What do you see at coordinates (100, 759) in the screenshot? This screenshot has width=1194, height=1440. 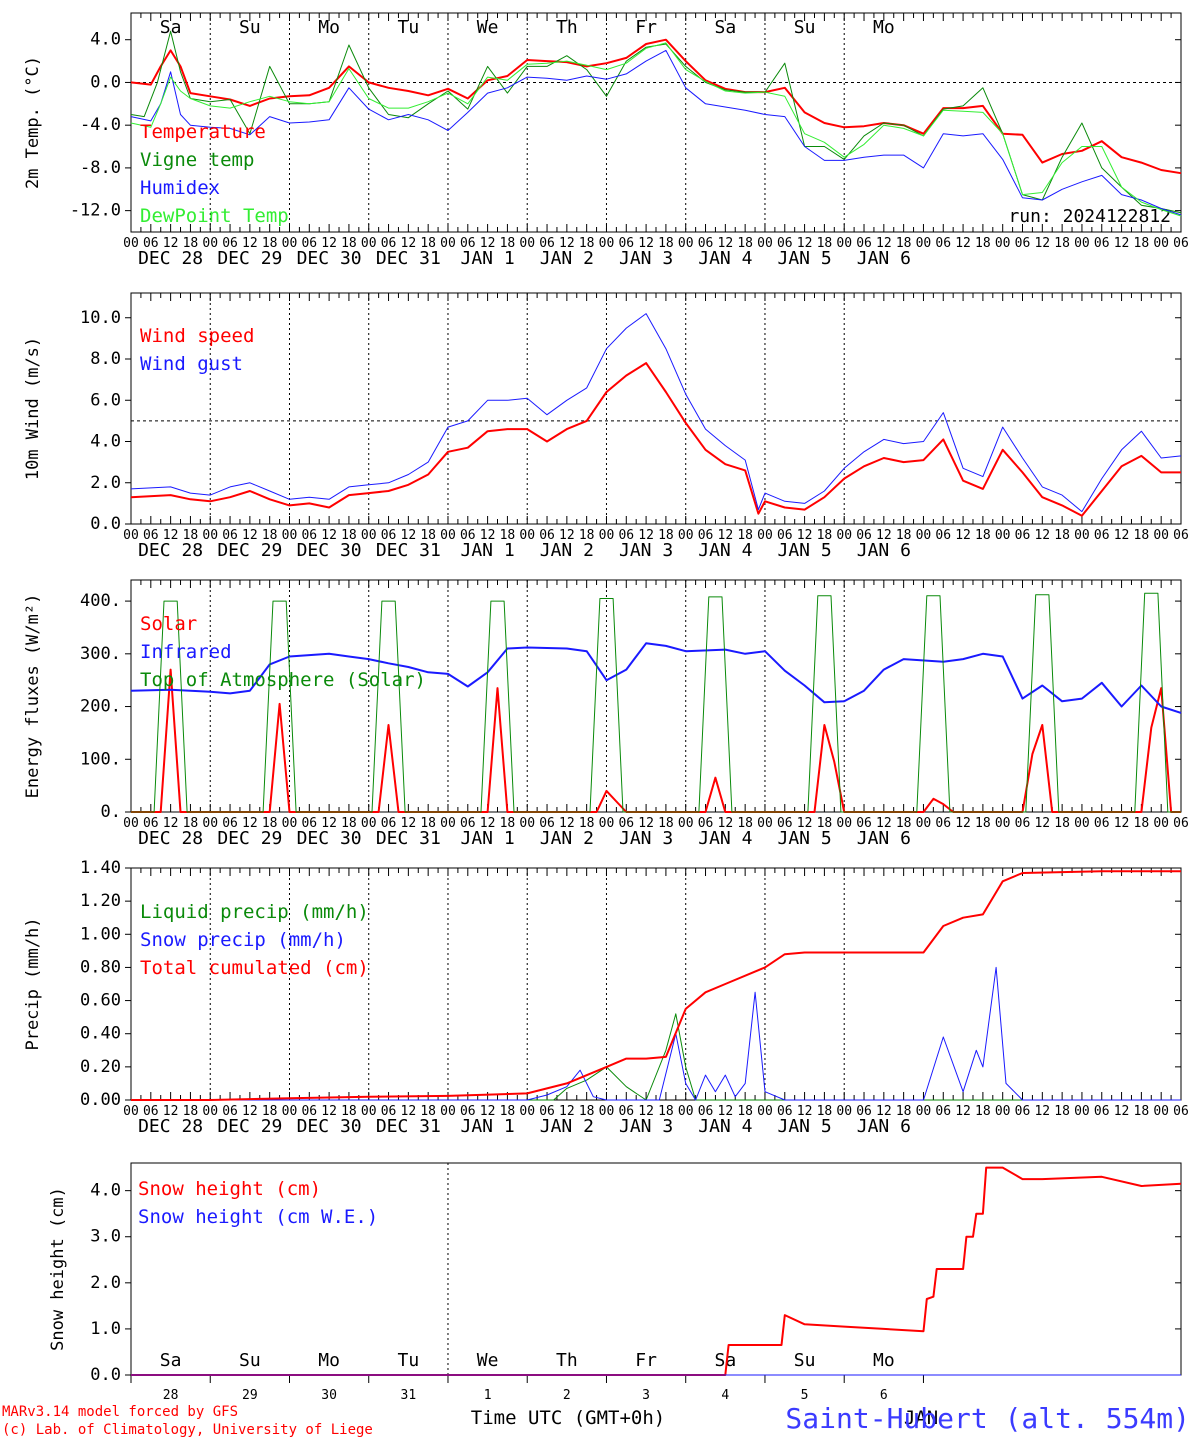 I see `y-tick-label: 100.` at bounding box center [100, 759].